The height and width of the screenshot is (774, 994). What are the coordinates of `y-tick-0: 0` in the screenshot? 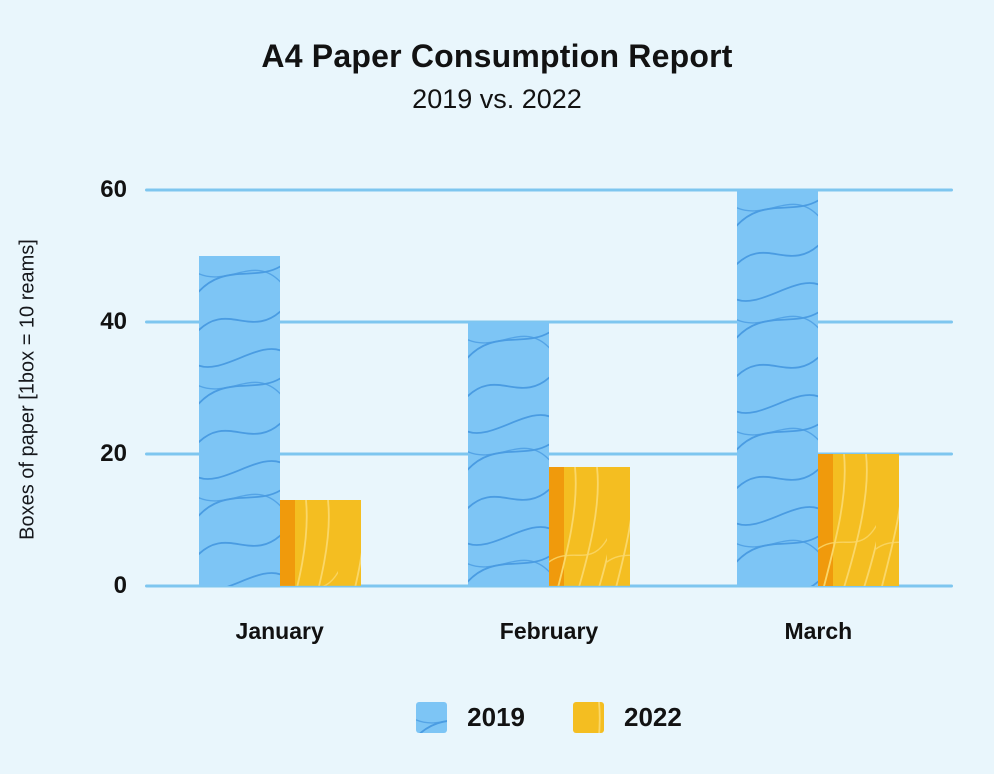 It's located at (120, 585).